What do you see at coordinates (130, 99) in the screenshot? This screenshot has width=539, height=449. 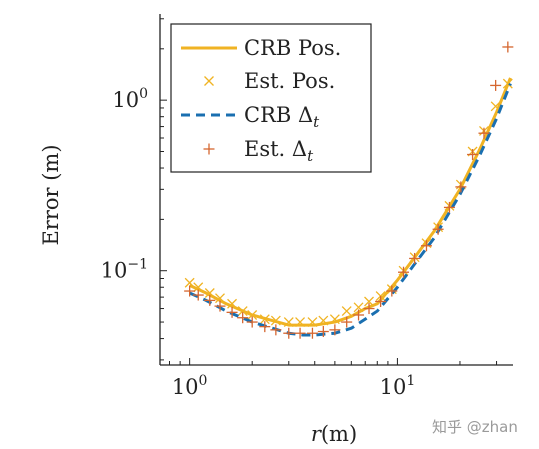 I see `y-tick-label: 10⁰` at bounding box center [130, 99].